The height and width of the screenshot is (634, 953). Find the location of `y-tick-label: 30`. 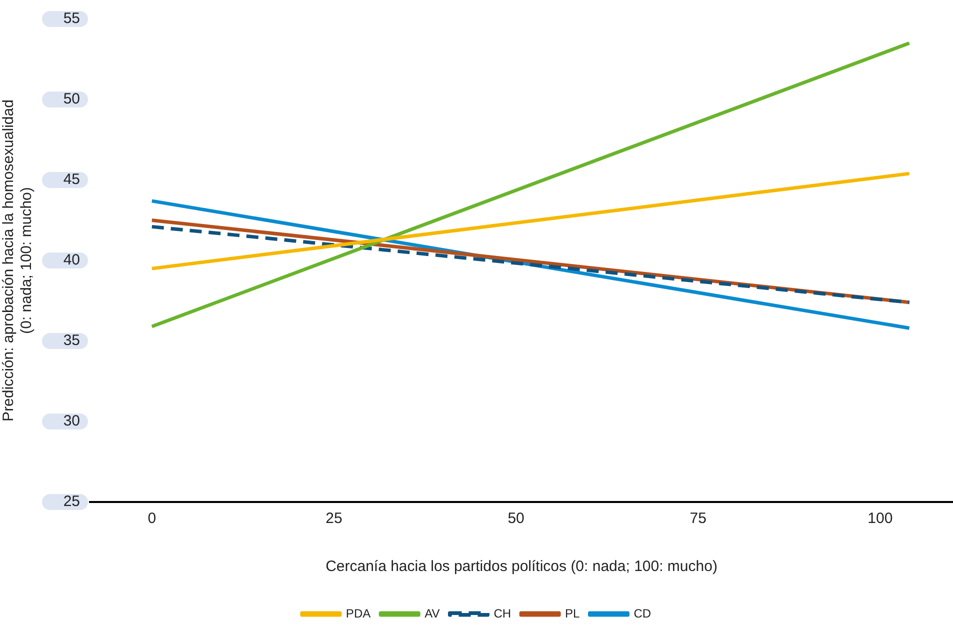

y-tick-label: 30 is located at coordinates (71, 421).